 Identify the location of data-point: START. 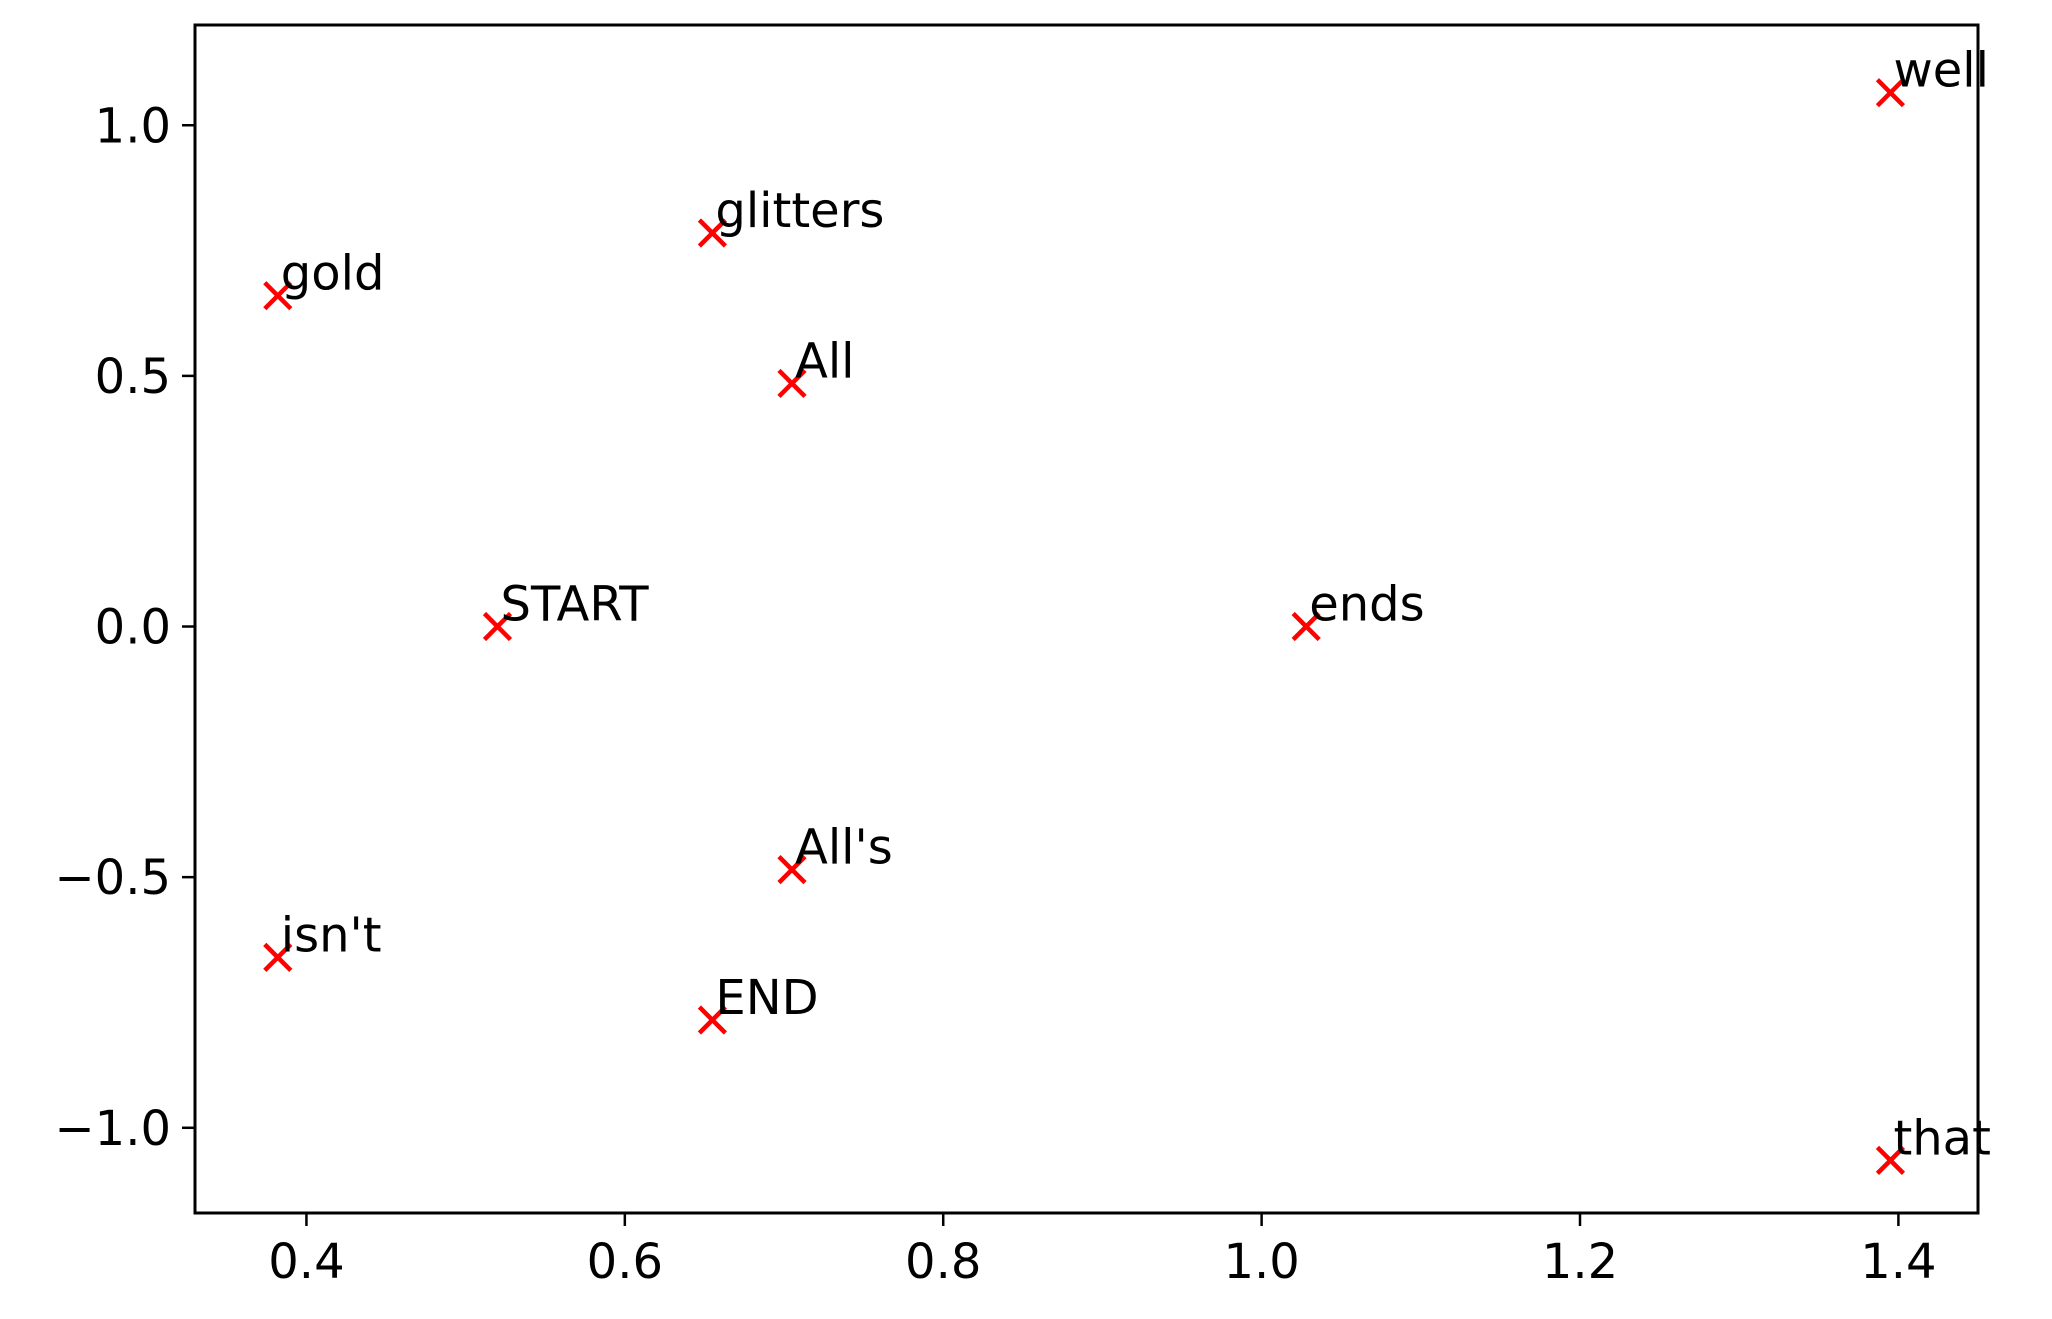
(565, 609).